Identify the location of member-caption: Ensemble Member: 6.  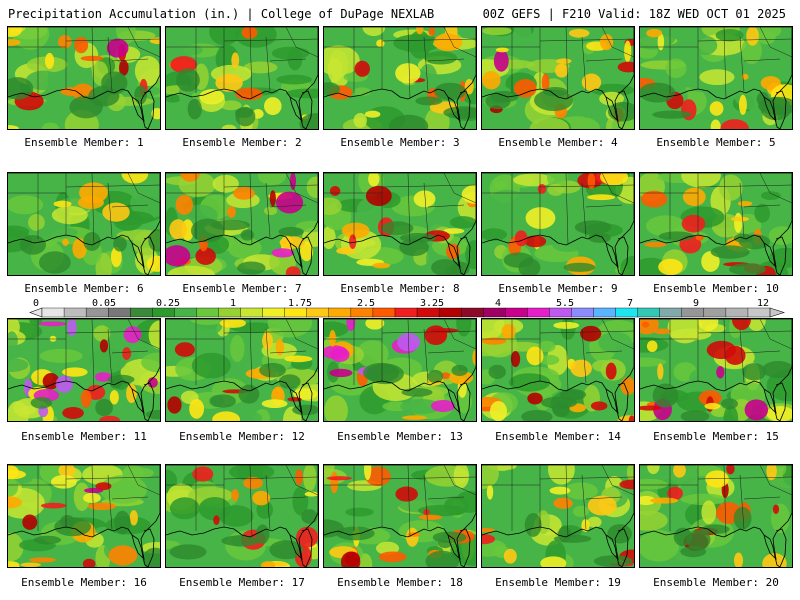
(84, 288).